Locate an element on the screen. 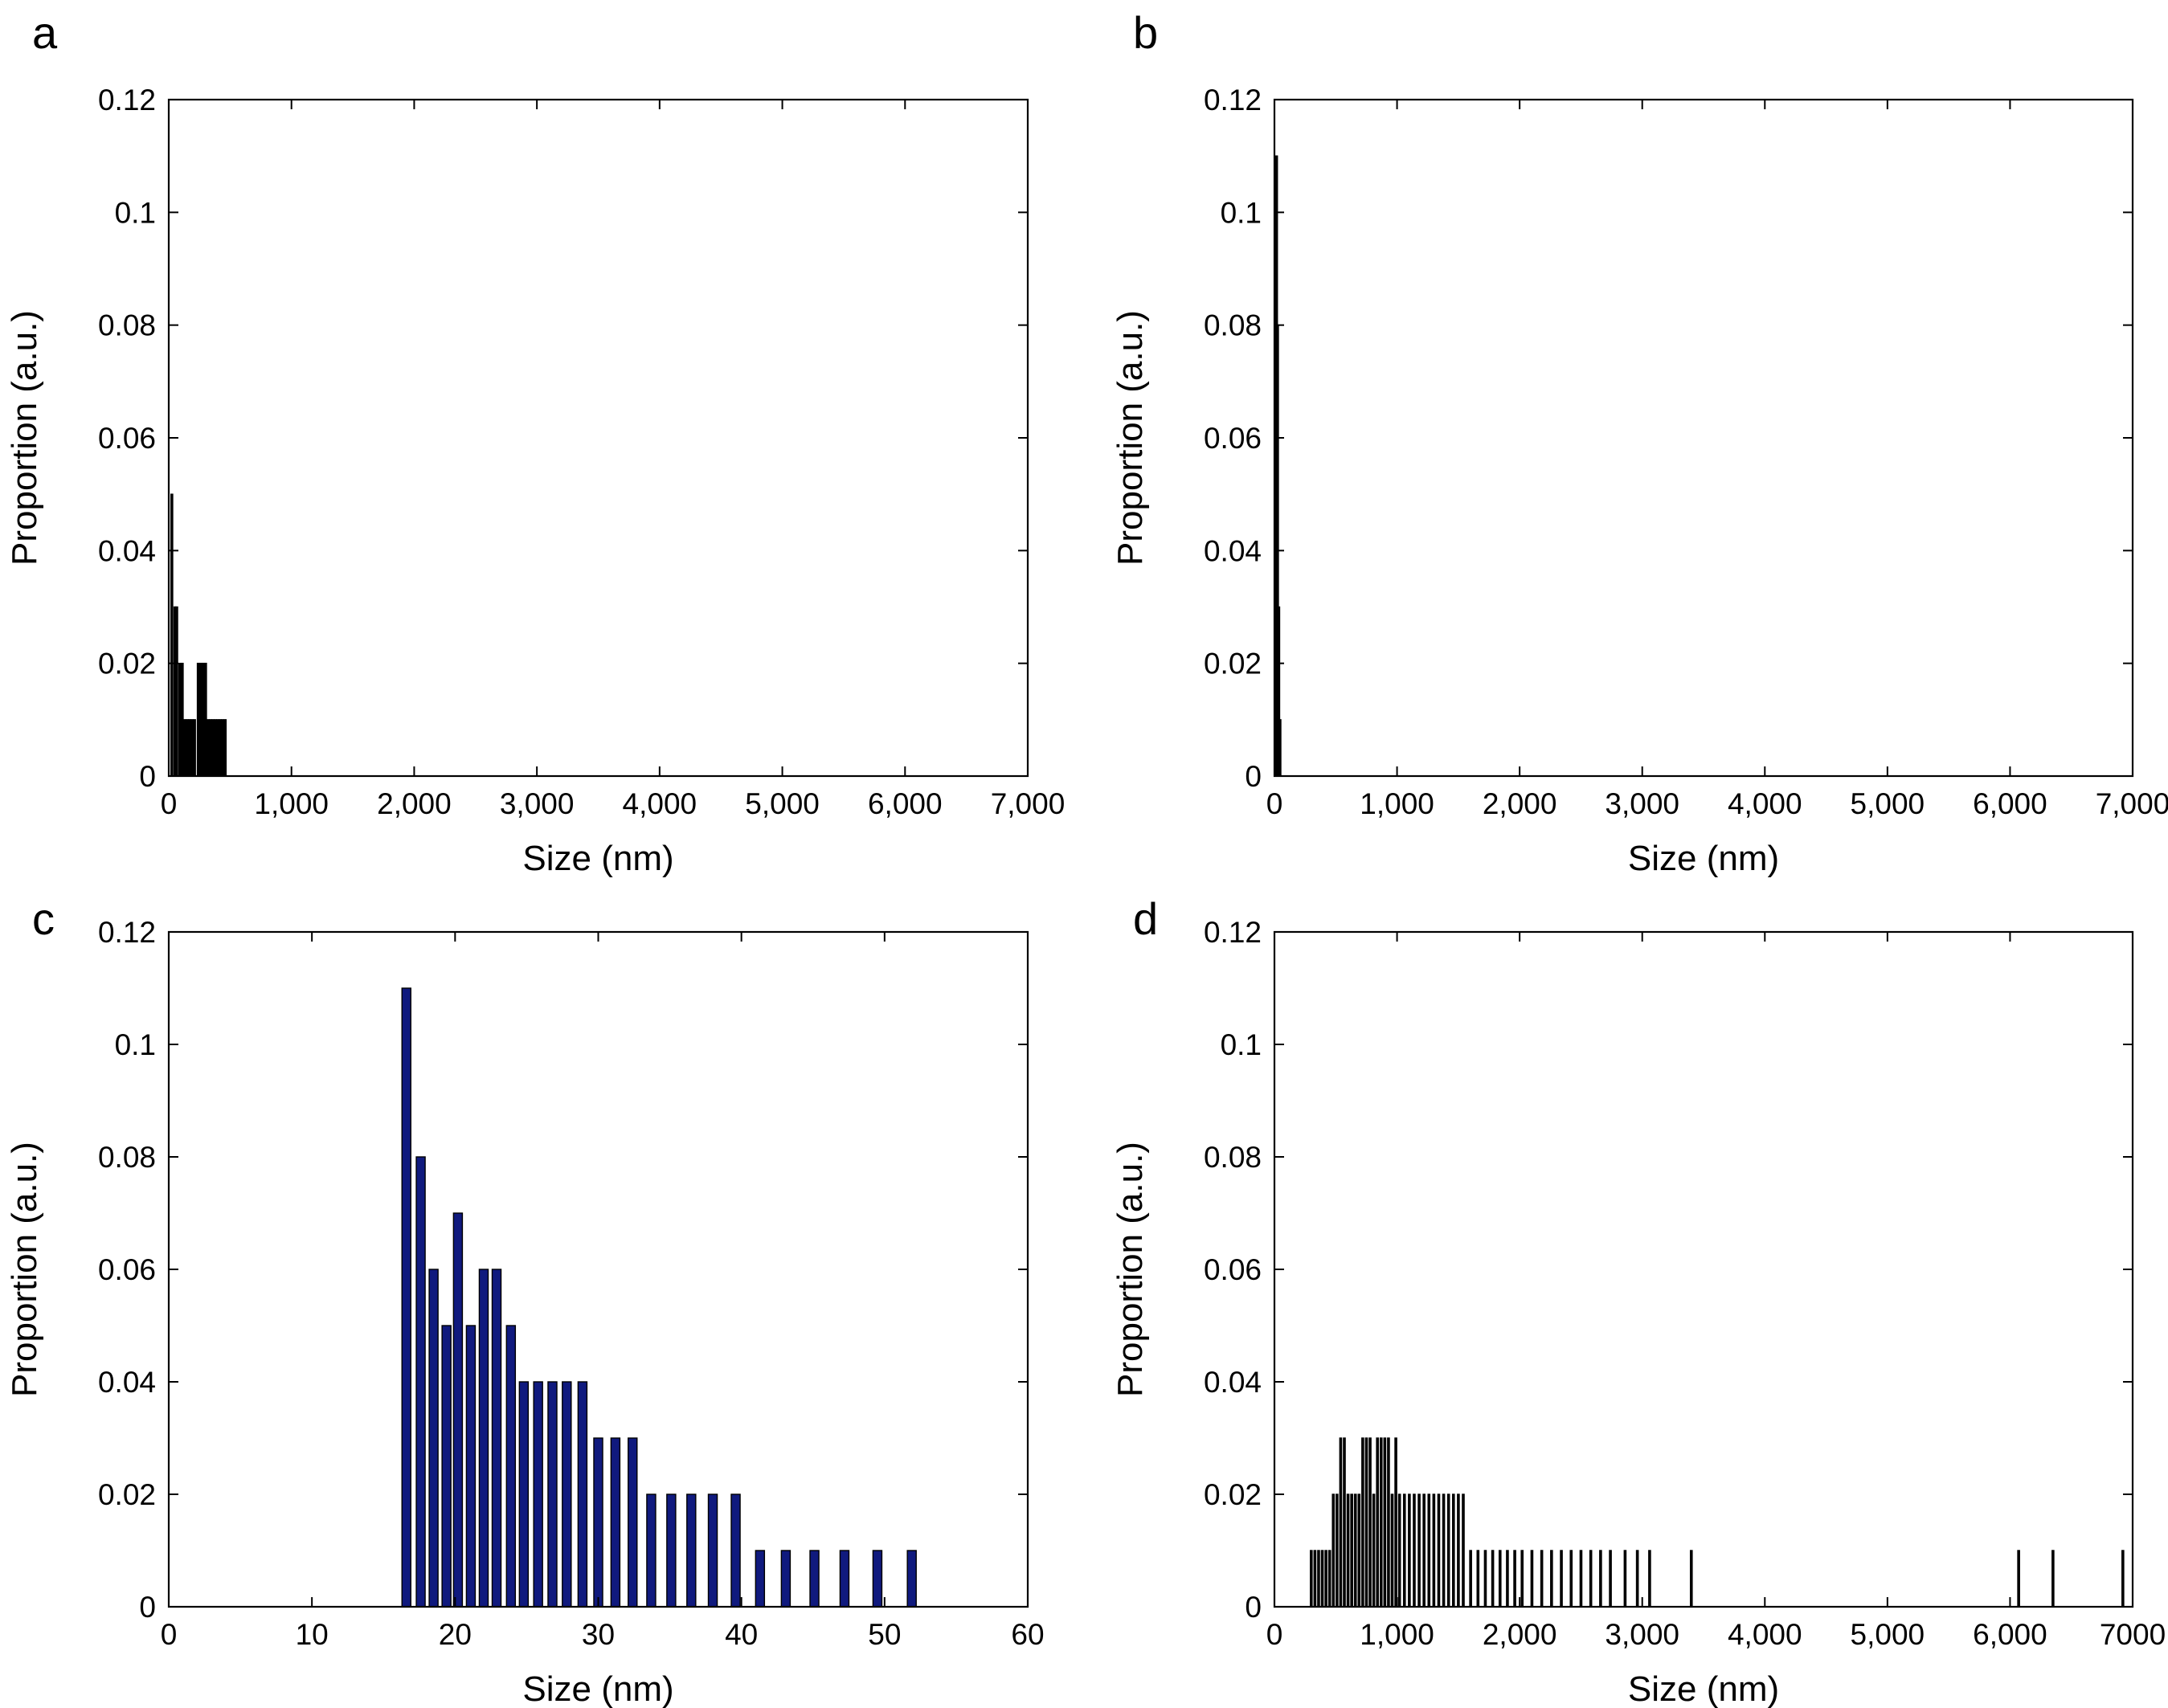 Image resolution: width=2168 pixels, height=1708 pixels. y-tick-label: 0.06 is located at coordinates (127, 1269).